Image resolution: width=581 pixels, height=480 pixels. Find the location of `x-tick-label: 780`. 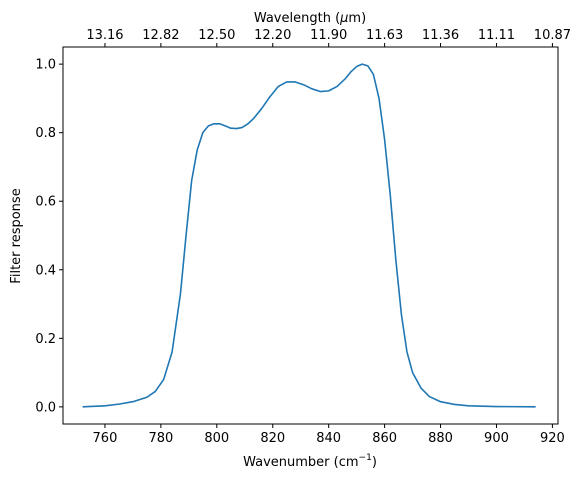

x-tick-label: 780 is located at coordinates (160, 438).